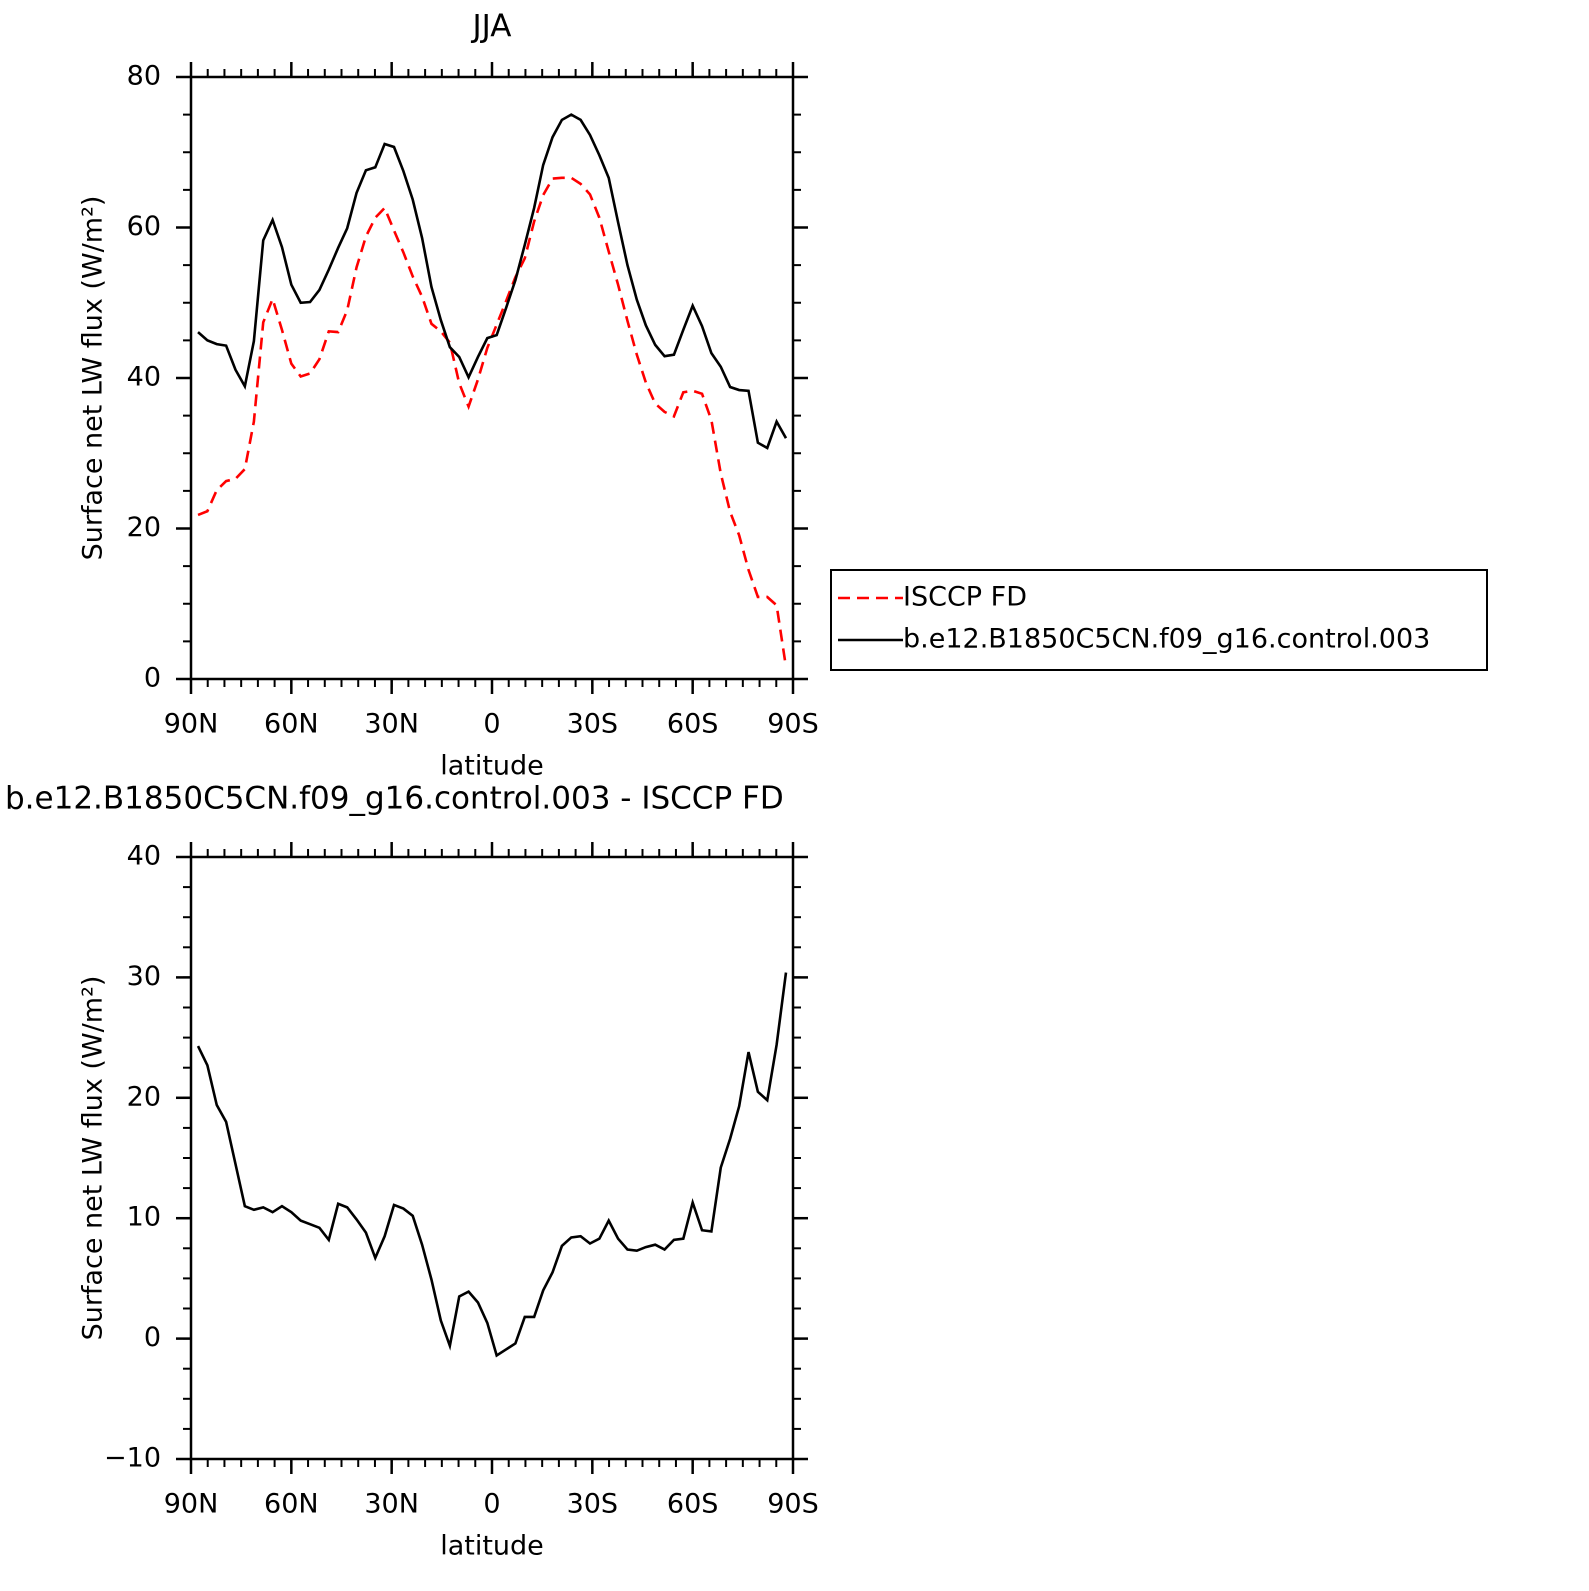 The image size is (1589, 1591). Describe the element at coordinates (491, 27) in the screenshot. I see `chart-title: JJA` at that location.